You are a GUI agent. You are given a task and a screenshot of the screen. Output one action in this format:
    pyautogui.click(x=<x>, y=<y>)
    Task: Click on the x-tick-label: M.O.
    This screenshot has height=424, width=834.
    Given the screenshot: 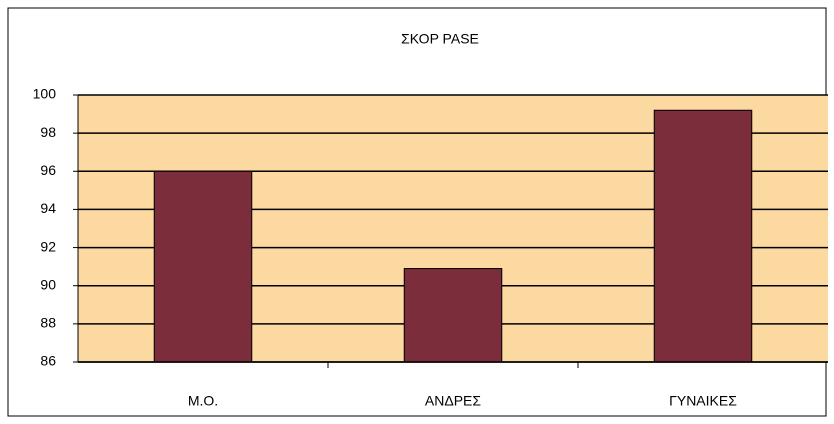 What is the action you would take?
    pyautogui.click(x=203, y=401)
    